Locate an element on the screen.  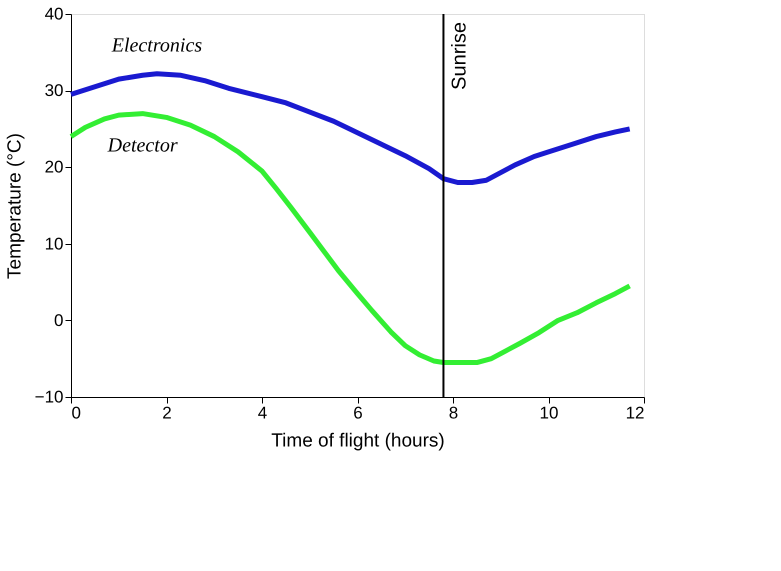
y-tick-label: −10 is located at coordinates (49, 397).